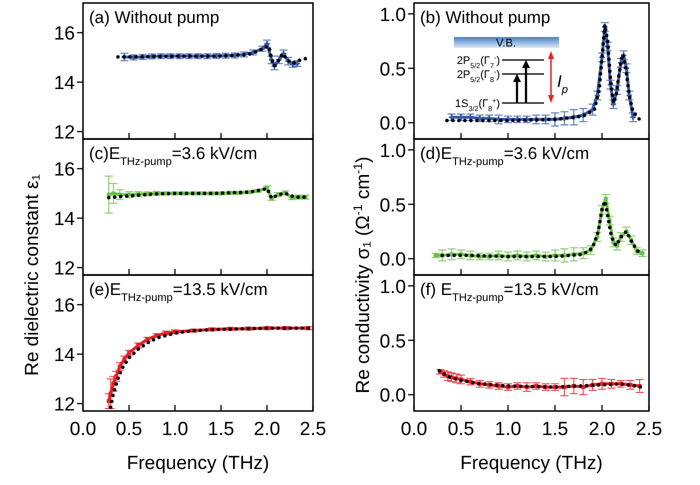 The height and width of the screenshot is (485, 700). What do you see at coordinates (178, 292) in the screenshot?
I see `chart-title: (e)E$_{THz-pump}$=13.5 kV/cm` at bounding box center [178, 292].